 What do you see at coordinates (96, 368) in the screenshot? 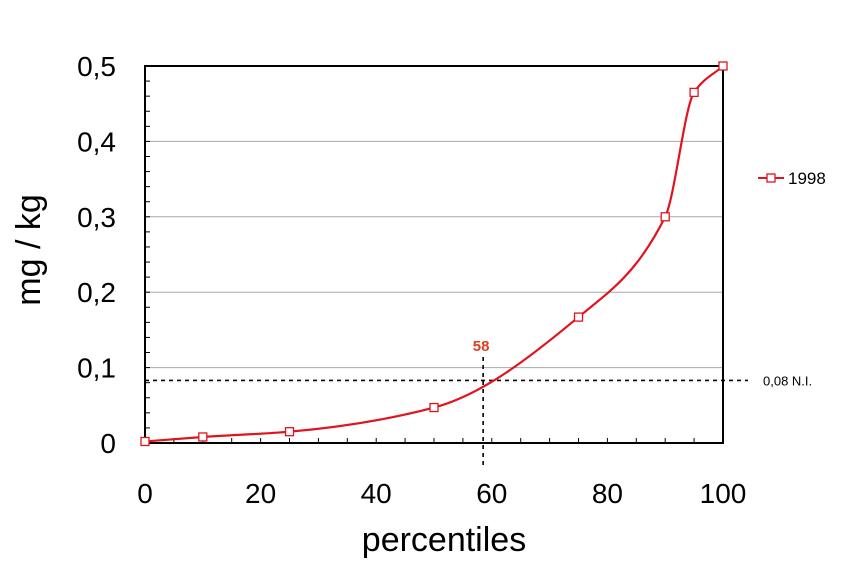
I see `y-tick-label: 0,1` at bounding box center [96, 368].